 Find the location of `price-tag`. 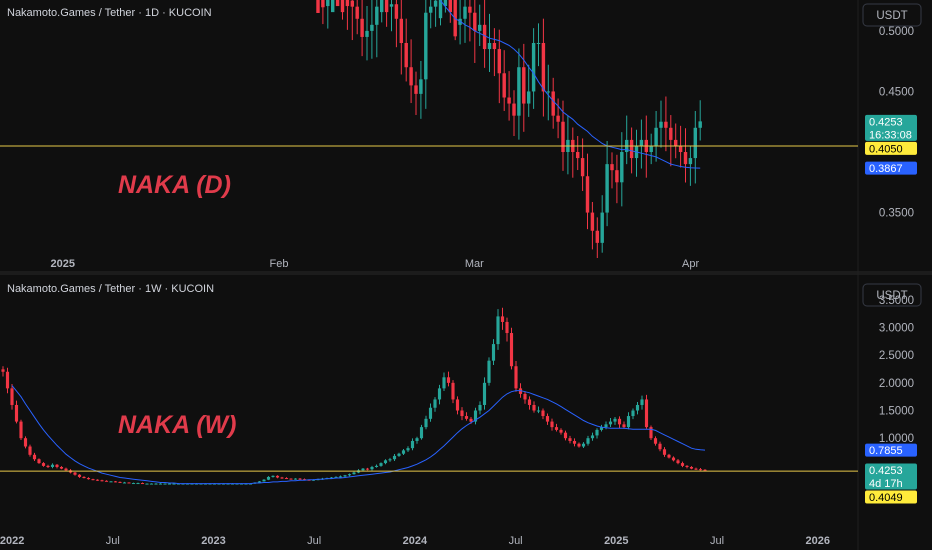

price-tag is located at coordinates (891, 168).